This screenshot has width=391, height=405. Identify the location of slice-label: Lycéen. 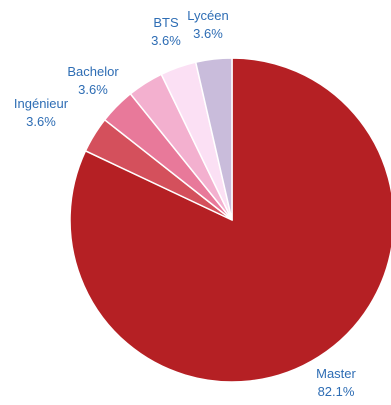
(207, 15).